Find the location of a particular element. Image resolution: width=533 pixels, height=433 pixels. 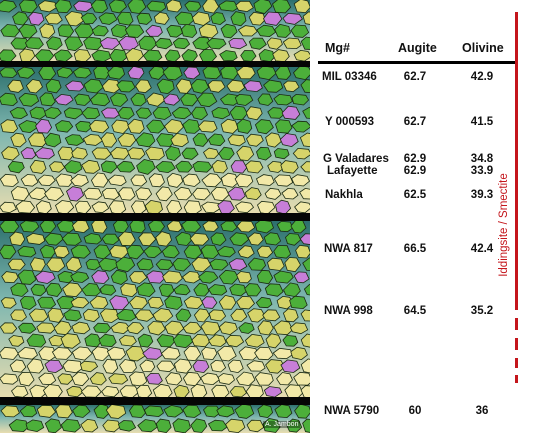

sample-name: NWA 817 is located at coordinates (348, 249).